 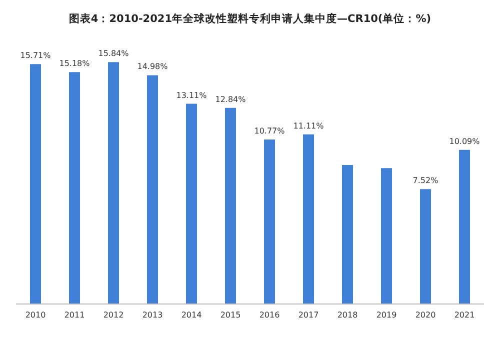 What do you see at coordinates (36, 55) in the screenshot?
I see `data-label: 15.71%` at bounding box center [36, 55].